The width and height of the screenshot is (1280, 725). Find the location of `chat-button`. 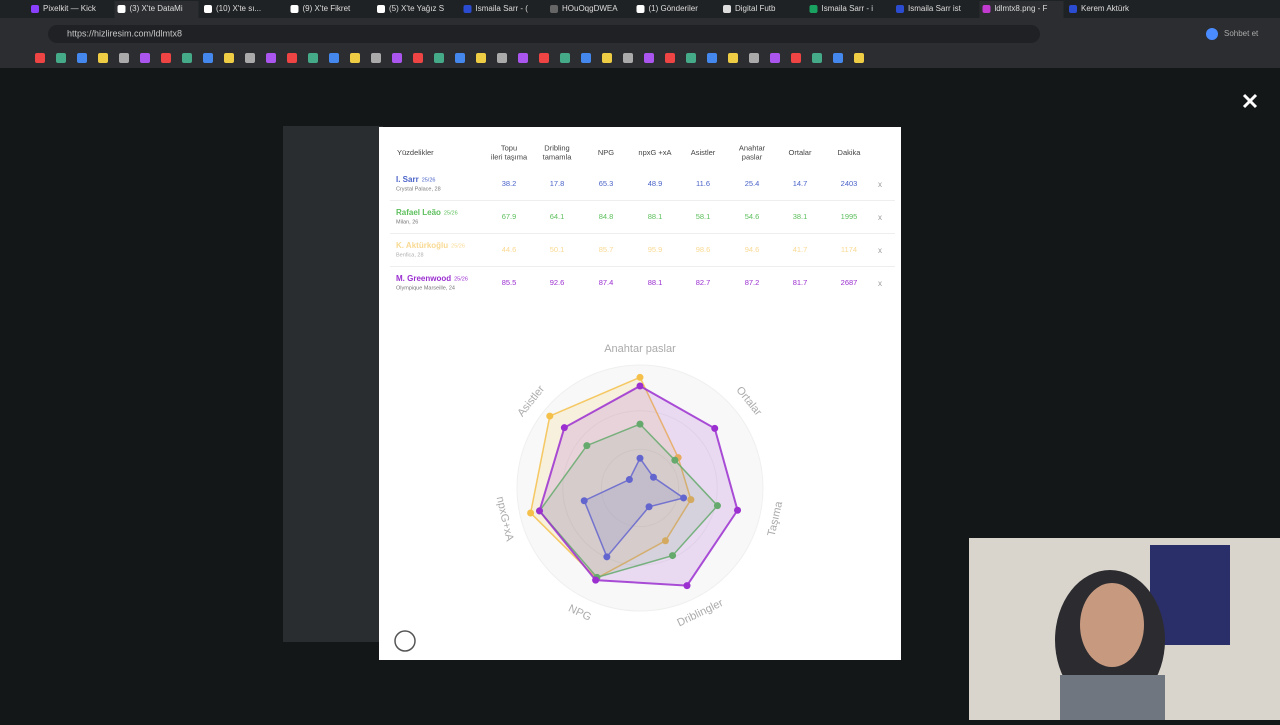

chat-button is located at coordinates (1235, 34).